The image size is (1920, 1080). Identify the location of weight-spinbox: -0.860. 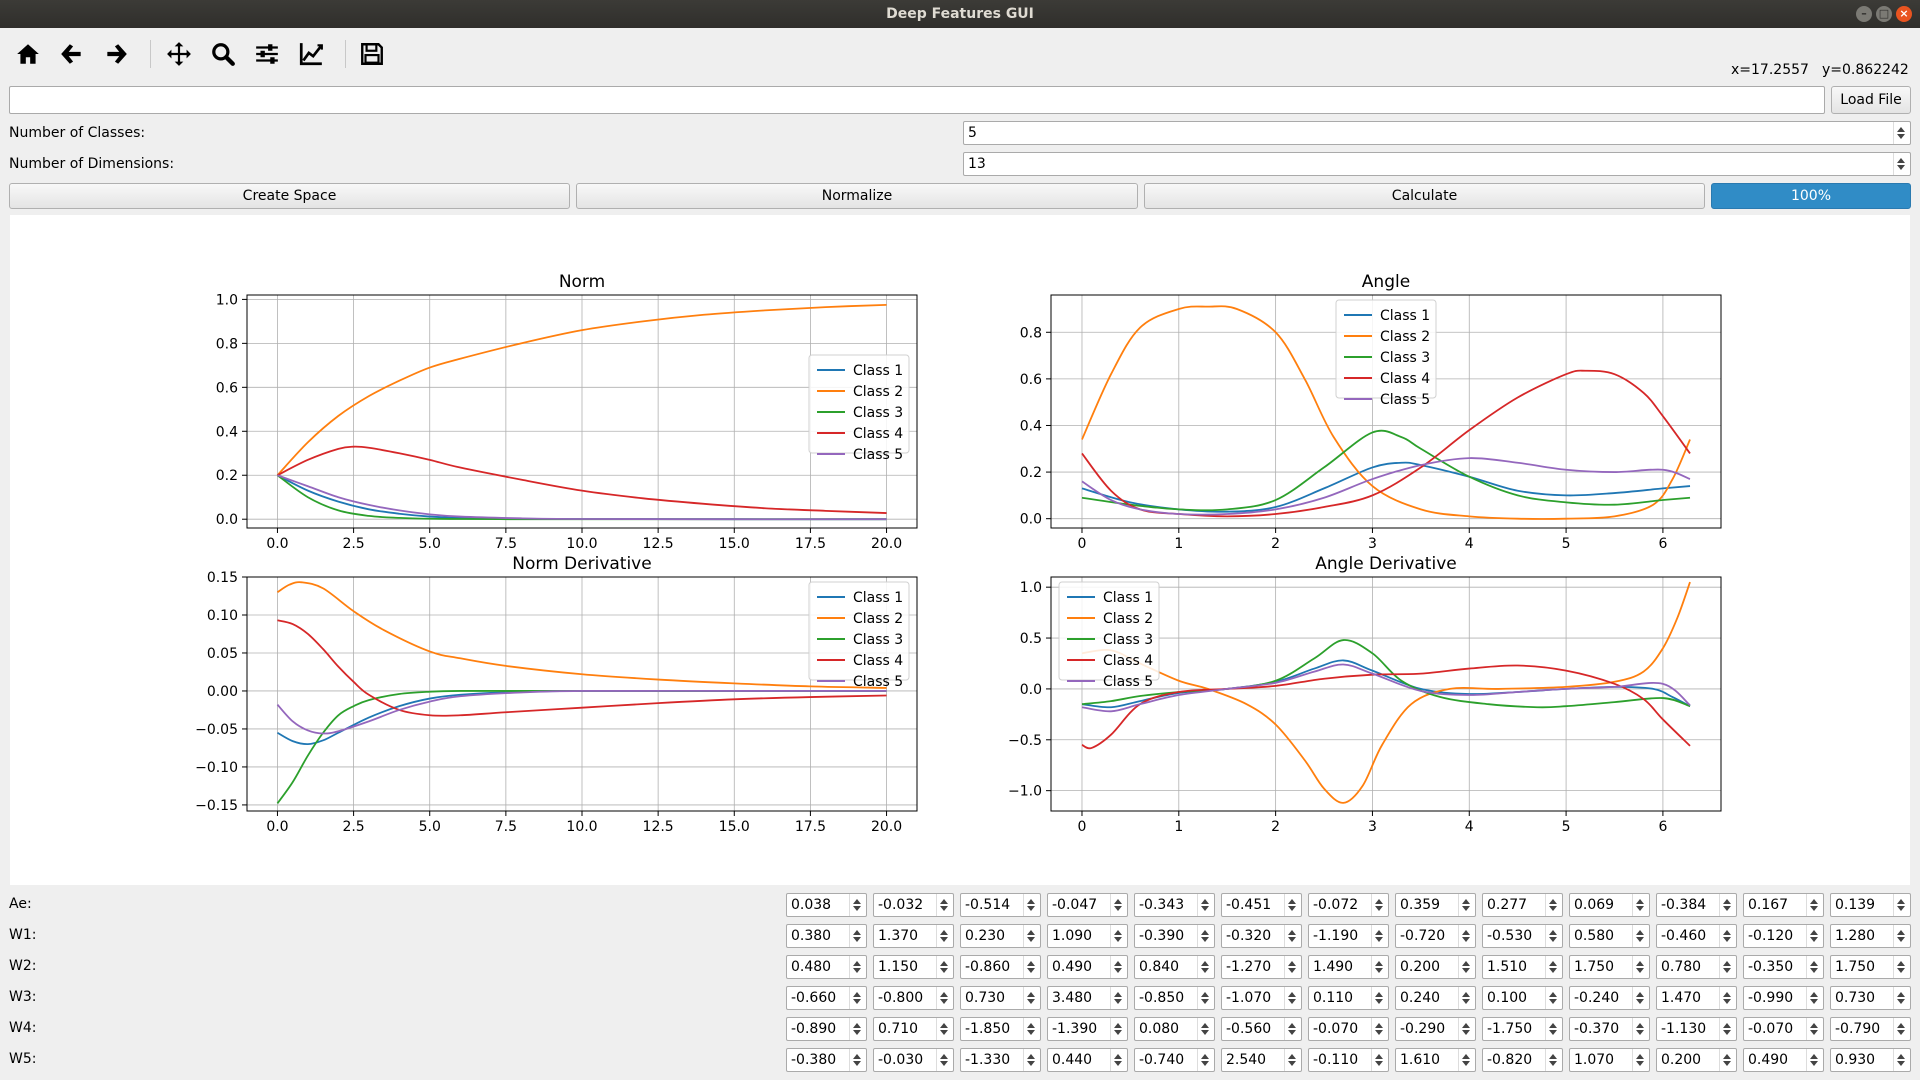
(1000, 967).